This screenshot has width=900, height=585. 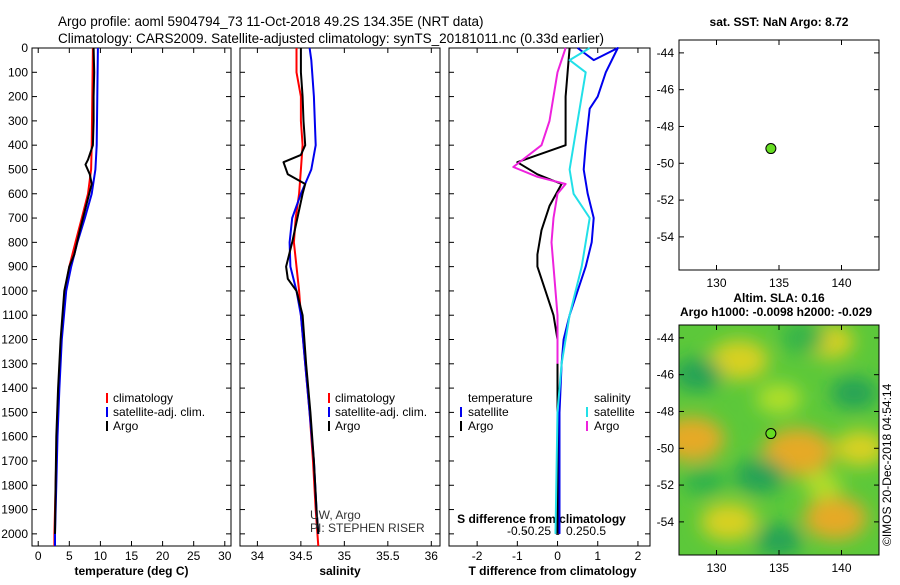 What do you see at coordinates (887, 464) in the screenshot?
I see `imos-credit: ©IMOS 20-Dec-2018 04:54:14` at bounding box center [887, 464].